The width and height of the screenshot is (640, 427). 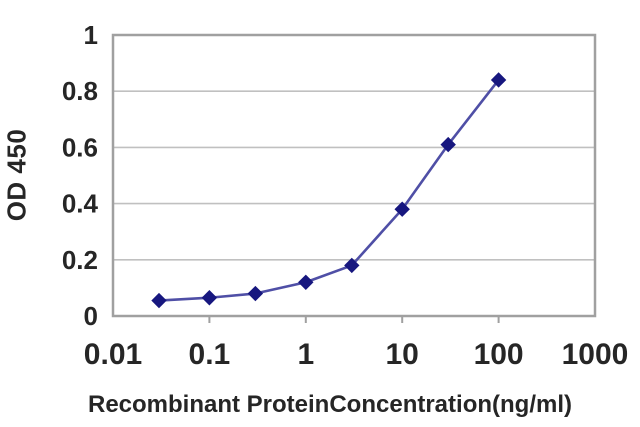 What do you see at coordinates (91, 35) in the screenshot?
I see `y-tick-label: 1` at bounding box center [91, 35].